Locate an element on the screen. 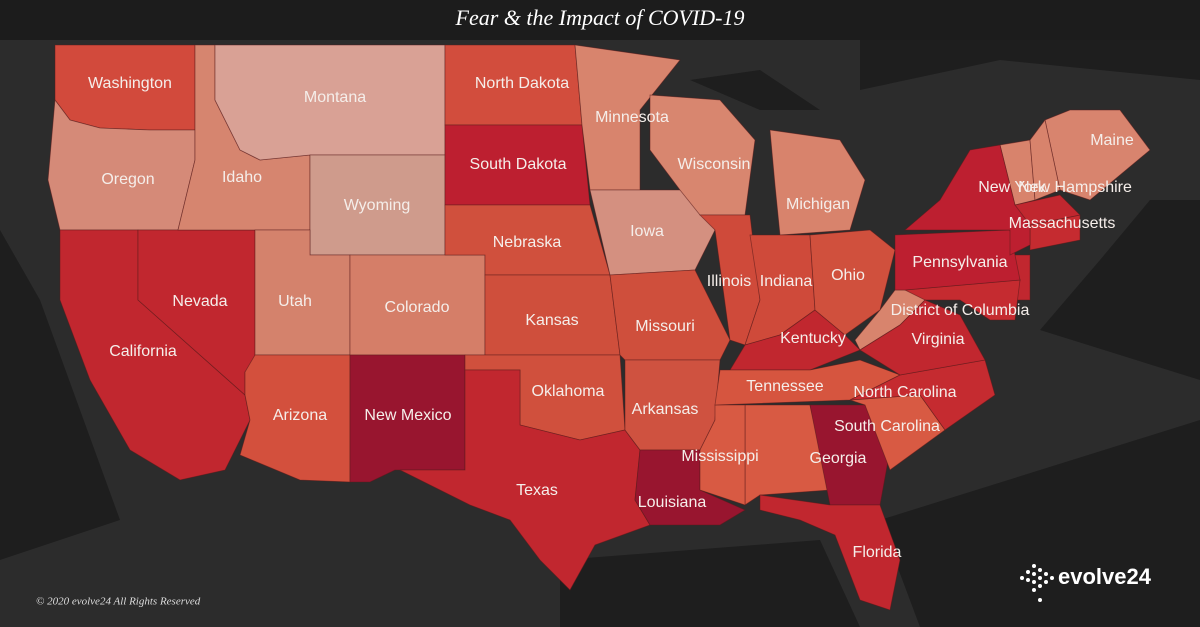  state-label: Mississippi is located at coordinates (719, 456).